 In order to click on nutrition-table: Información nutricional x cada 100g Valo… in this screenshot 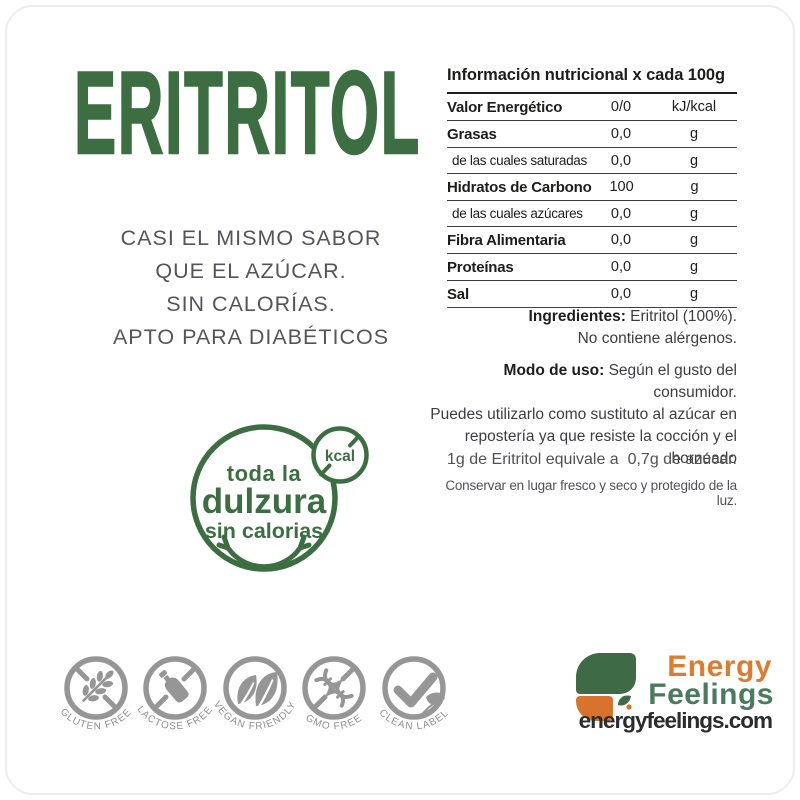, I will do `click(592, 187)`.